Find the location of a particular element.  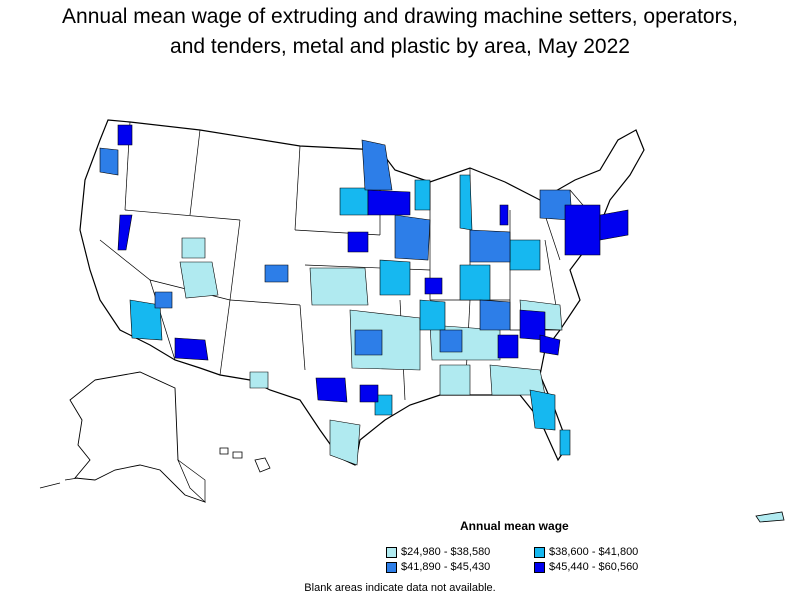

puerto-rico is located at coordinates (770, 517).